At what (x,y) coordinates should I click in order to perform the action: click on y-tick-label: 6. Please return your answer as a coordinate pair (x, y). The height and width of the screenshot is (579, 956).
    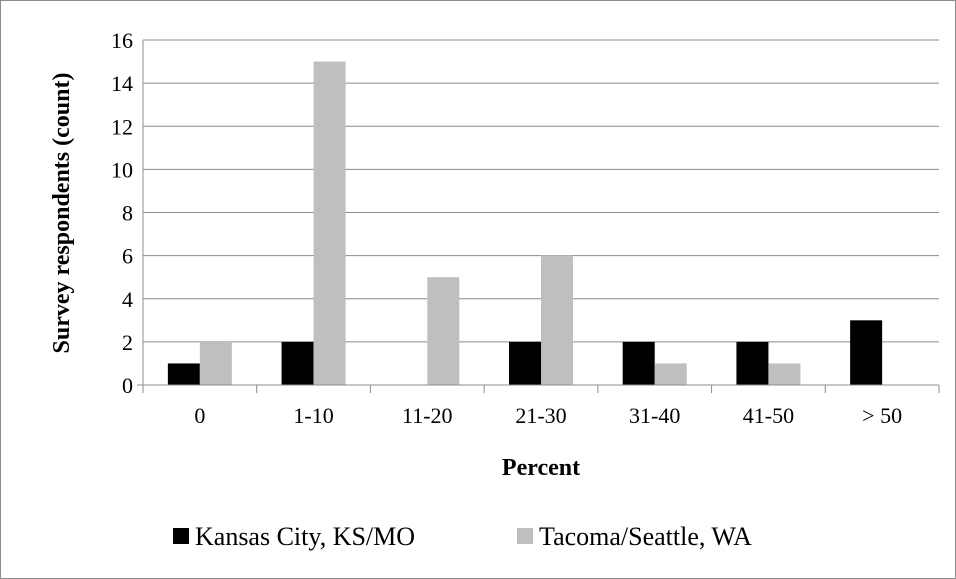
    Looking at the image, I should click on (127, 256).